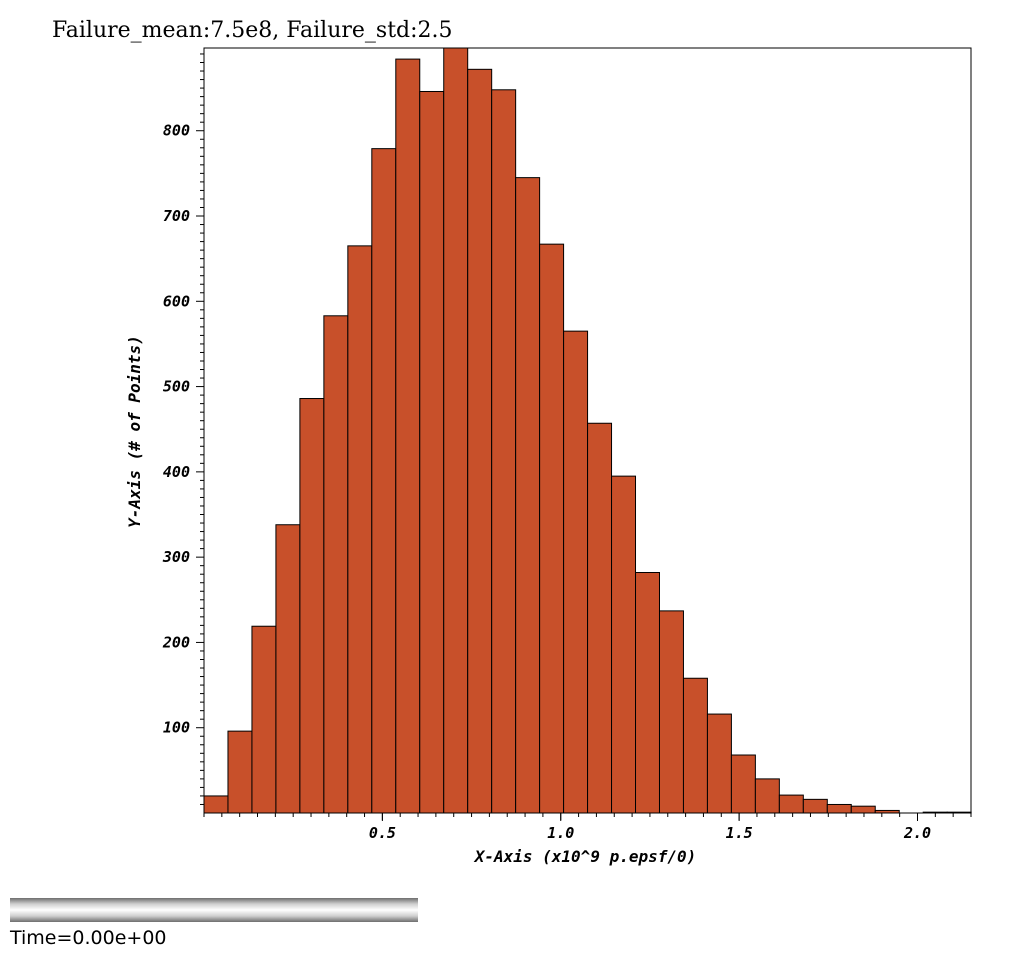 The image size is (1024, 956). What do you see at coordinates (252, 30) in the screenshot?
I see `chart-title: Failure_mean:7.5e8, Failure_std:2.5` at bounding box center [252, 30].